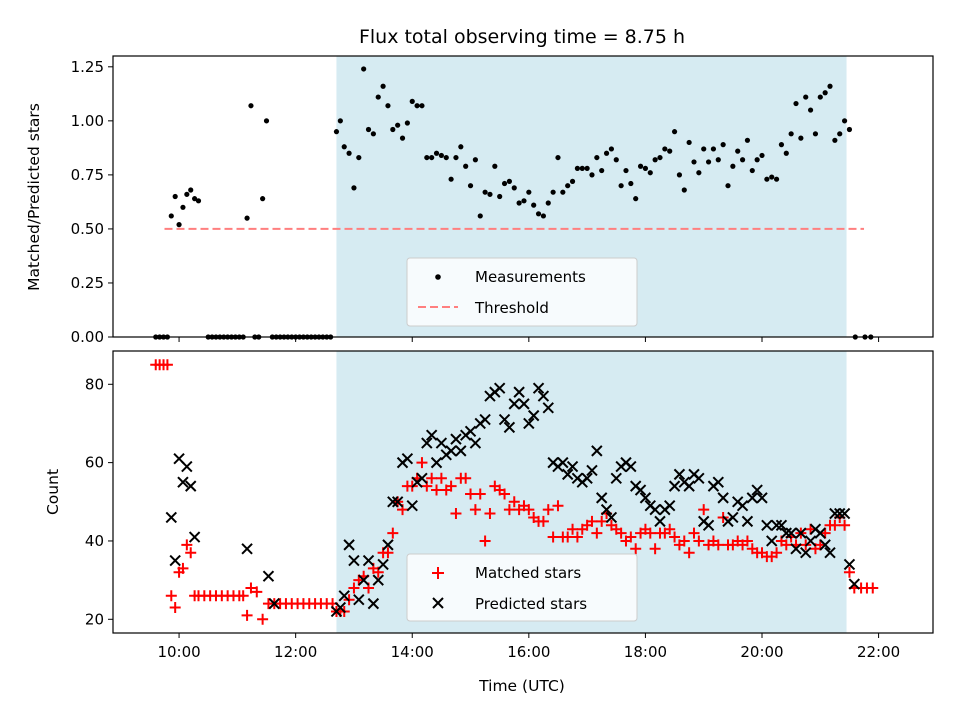  I want to click on top-y-ticks: 0.00 0.25 0.50 0.75 1.00 1.25, so click(92, 202).